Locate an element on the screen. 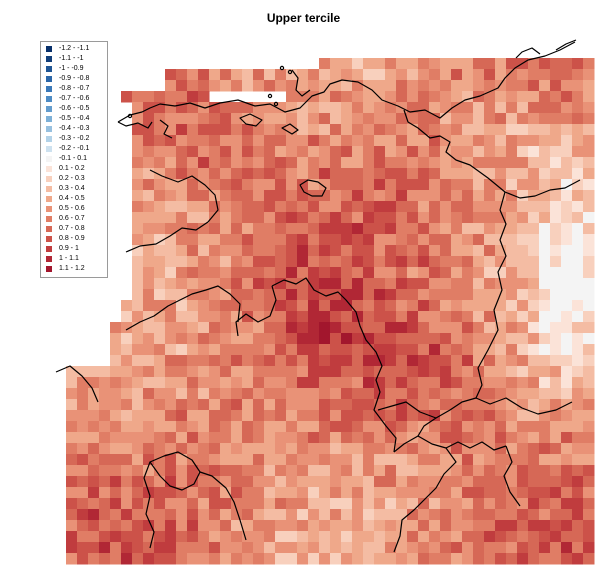  legend-item: 0.9 - 1 is located at coordinates (74, 249).